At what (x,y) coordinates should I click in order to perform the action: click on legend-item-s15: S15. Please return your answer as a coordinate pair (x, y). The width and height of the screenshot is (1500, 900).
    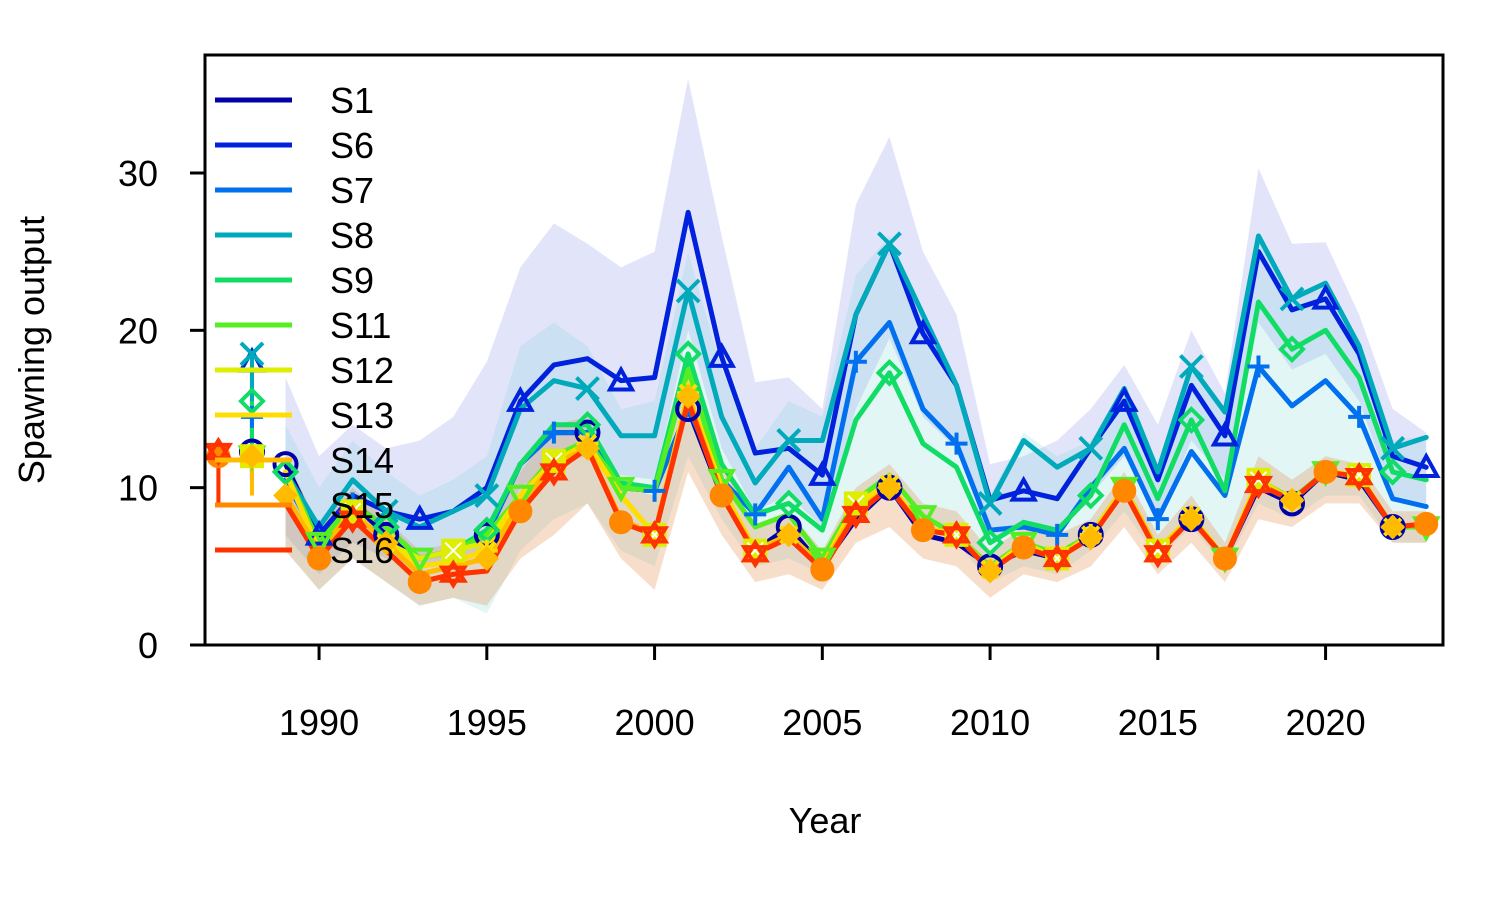
    Looking at the image, I should click on (304, 505).